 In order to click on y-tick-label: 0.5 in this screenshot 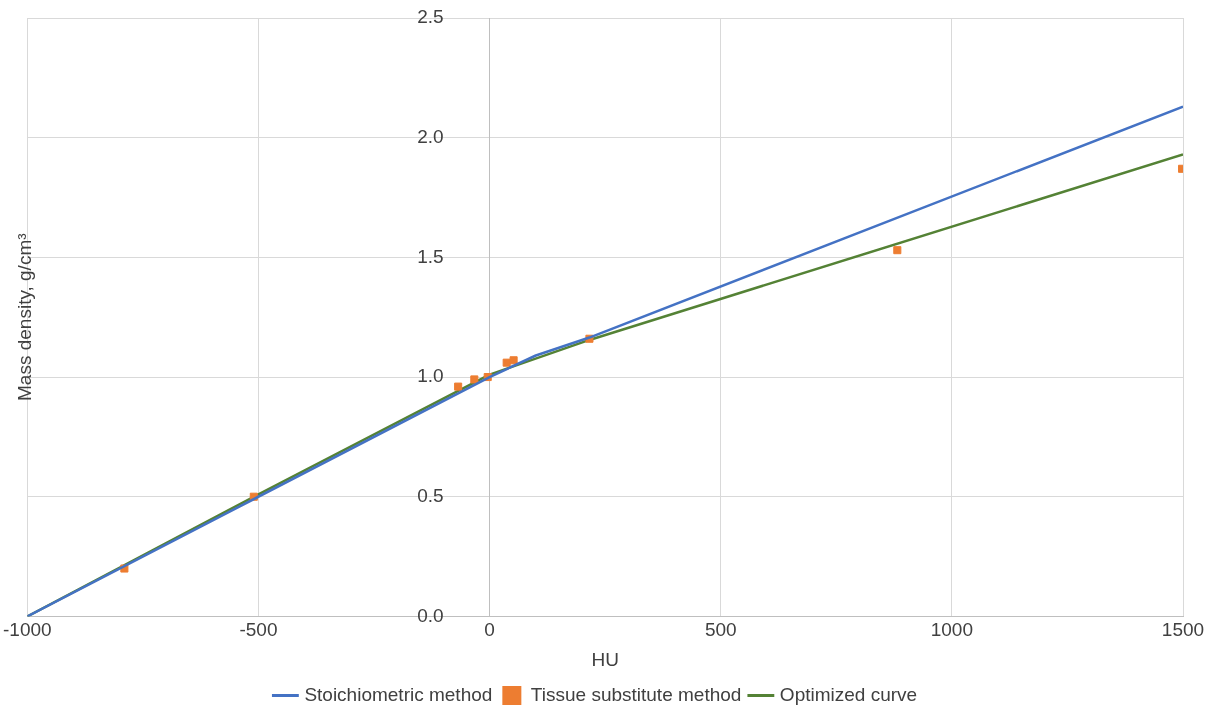, I will do `click(430, 495)`.